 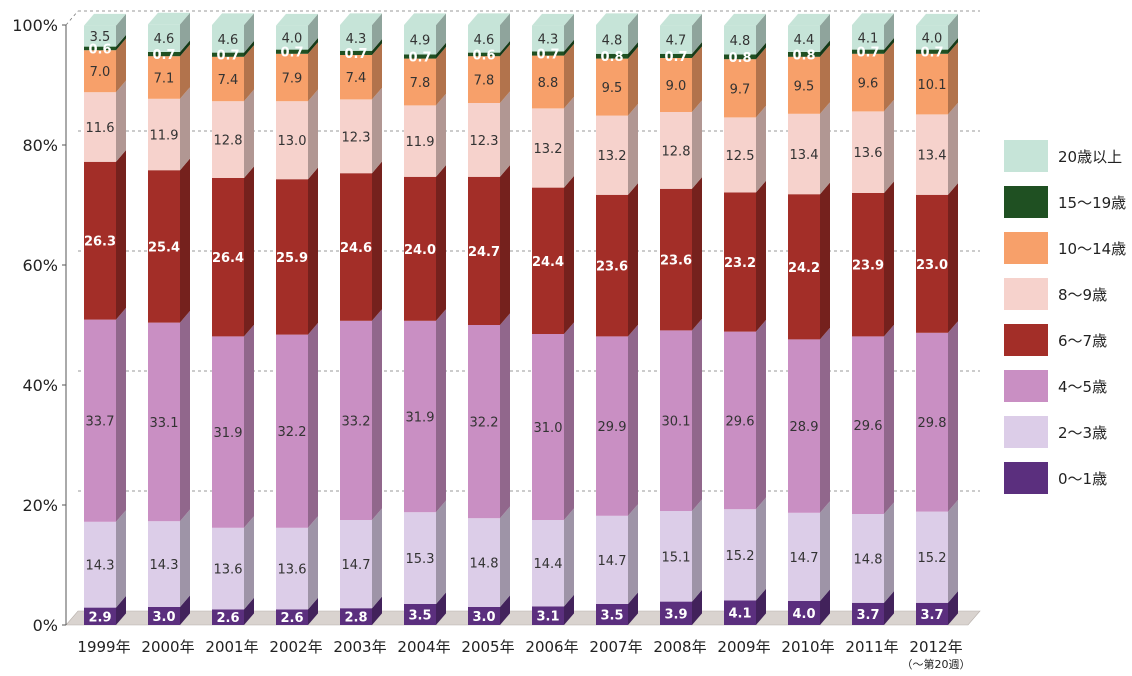 What do you see at coordinates (164, 565) in the screenshot?
I see `data-label: 14.3` at bounding box center [164, 565].